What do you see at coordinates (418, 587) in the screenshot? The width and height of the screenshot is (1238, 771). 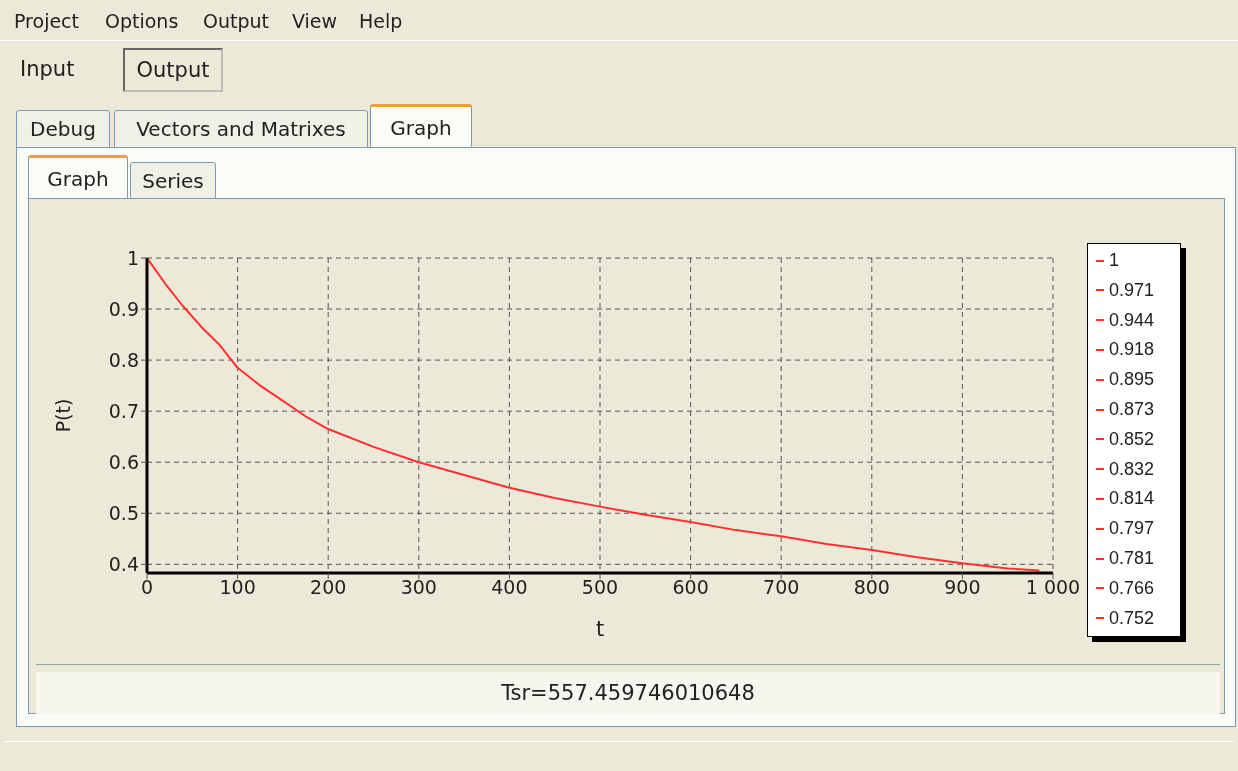 I see `x-tick-label: 300` at bounding box center [418, 587].